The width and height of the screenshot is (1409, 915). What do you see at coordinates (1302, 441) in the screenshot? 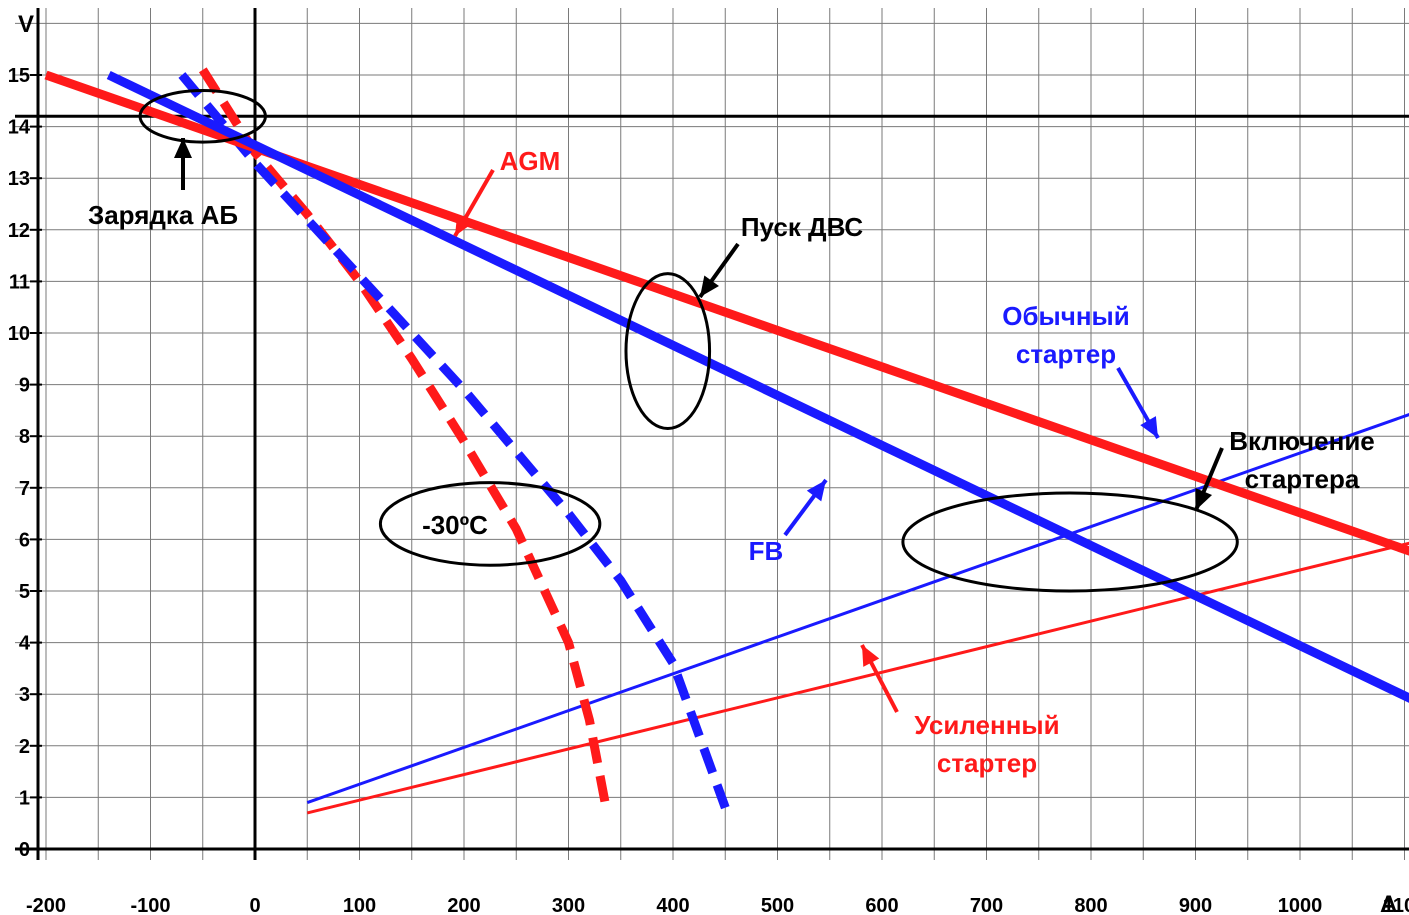
I see `annotation-enable: Включение` at bounding box center [1302, 441].